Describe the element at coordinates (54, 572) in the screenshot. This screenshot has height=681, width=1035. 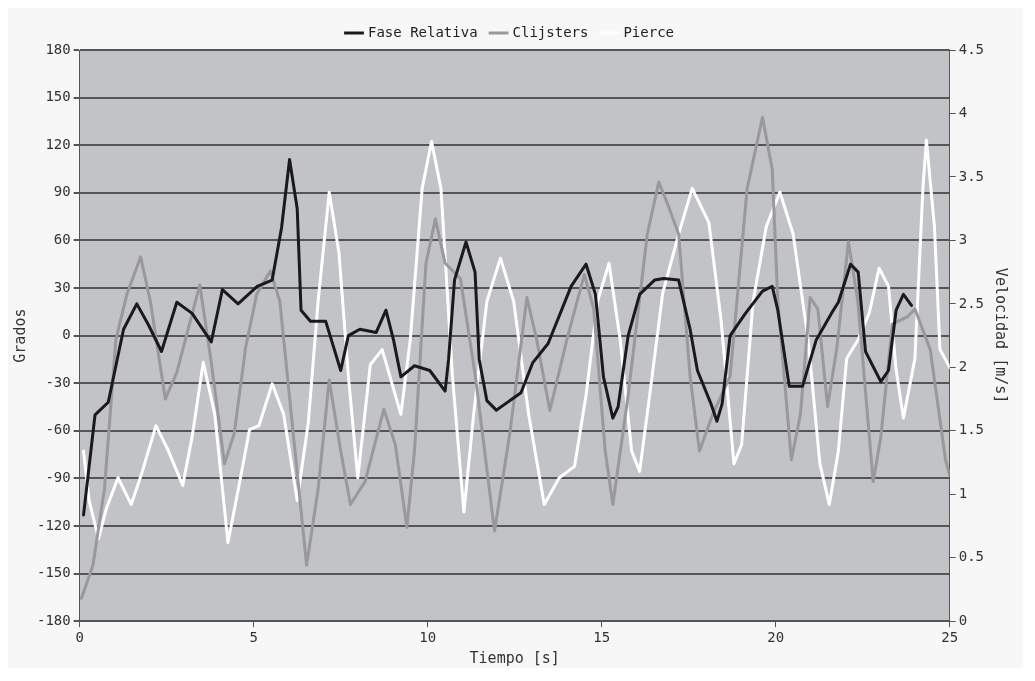
I see `y-tick-label: -150` at that location.